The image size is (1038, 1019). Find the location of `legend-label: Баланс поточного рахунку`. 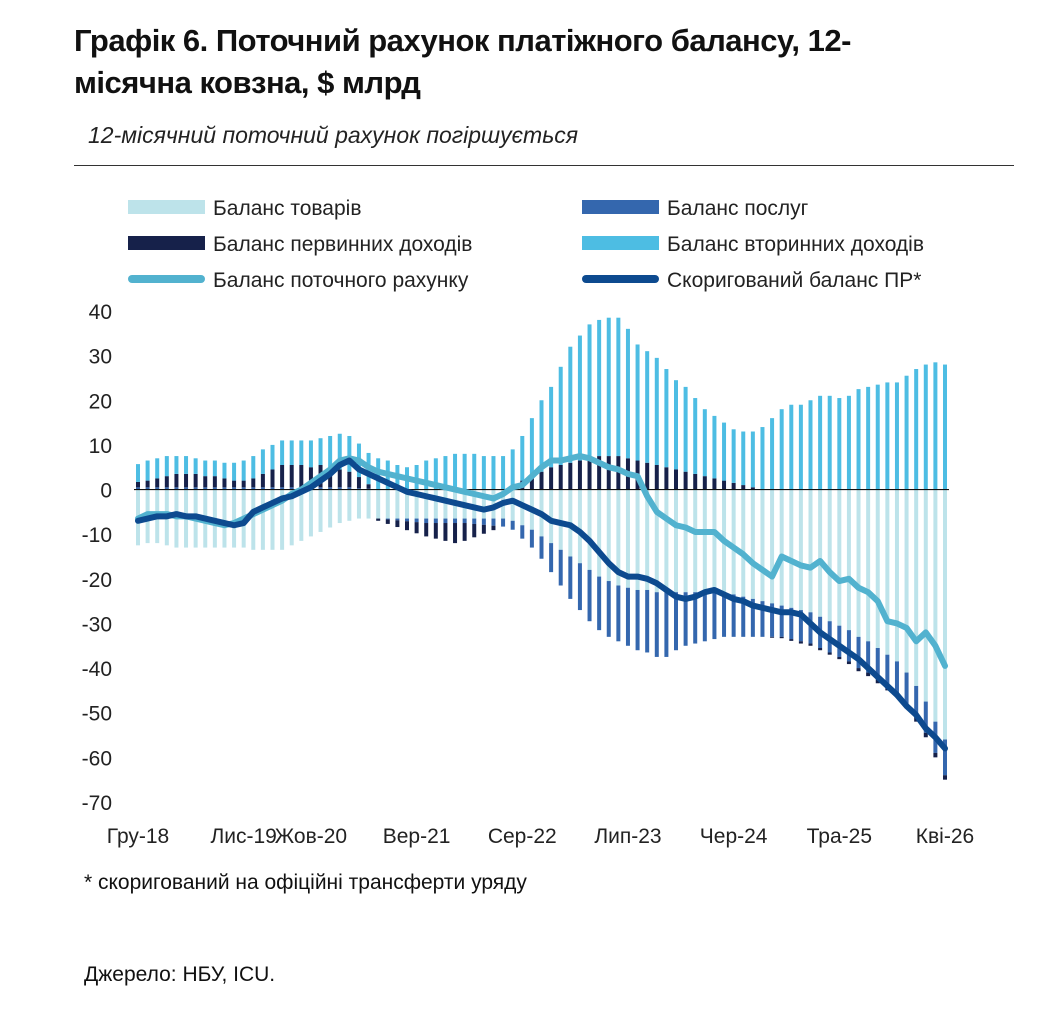

legend-label: Баланс поточного рахунку is located at coordinates (341, 280).